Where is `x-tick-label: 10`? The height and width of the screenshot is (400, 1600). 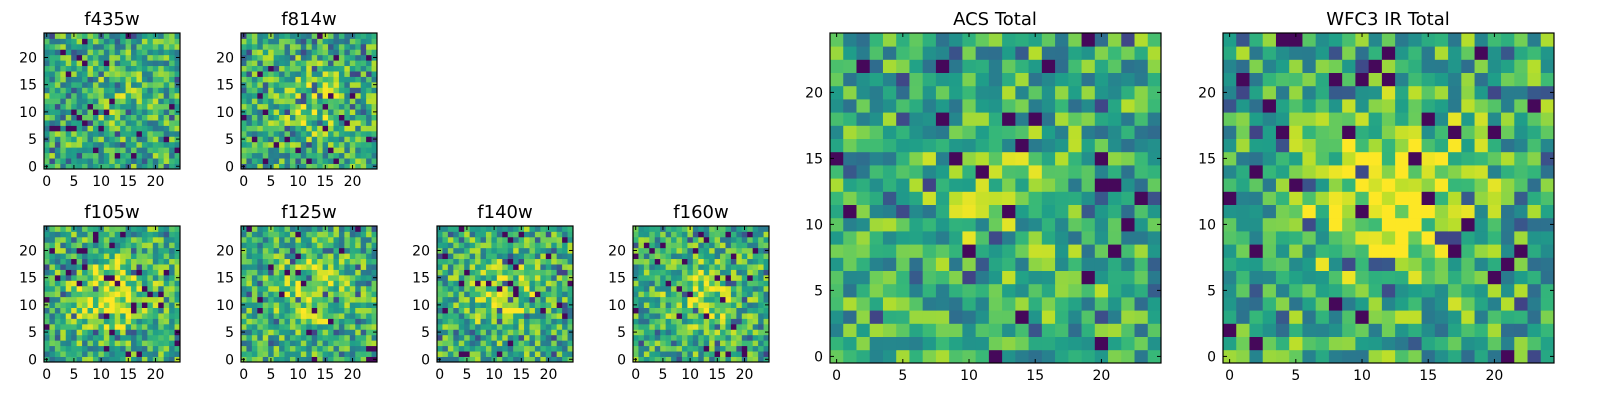
x-tick-label: 10 is located at coordinates (969, 376).